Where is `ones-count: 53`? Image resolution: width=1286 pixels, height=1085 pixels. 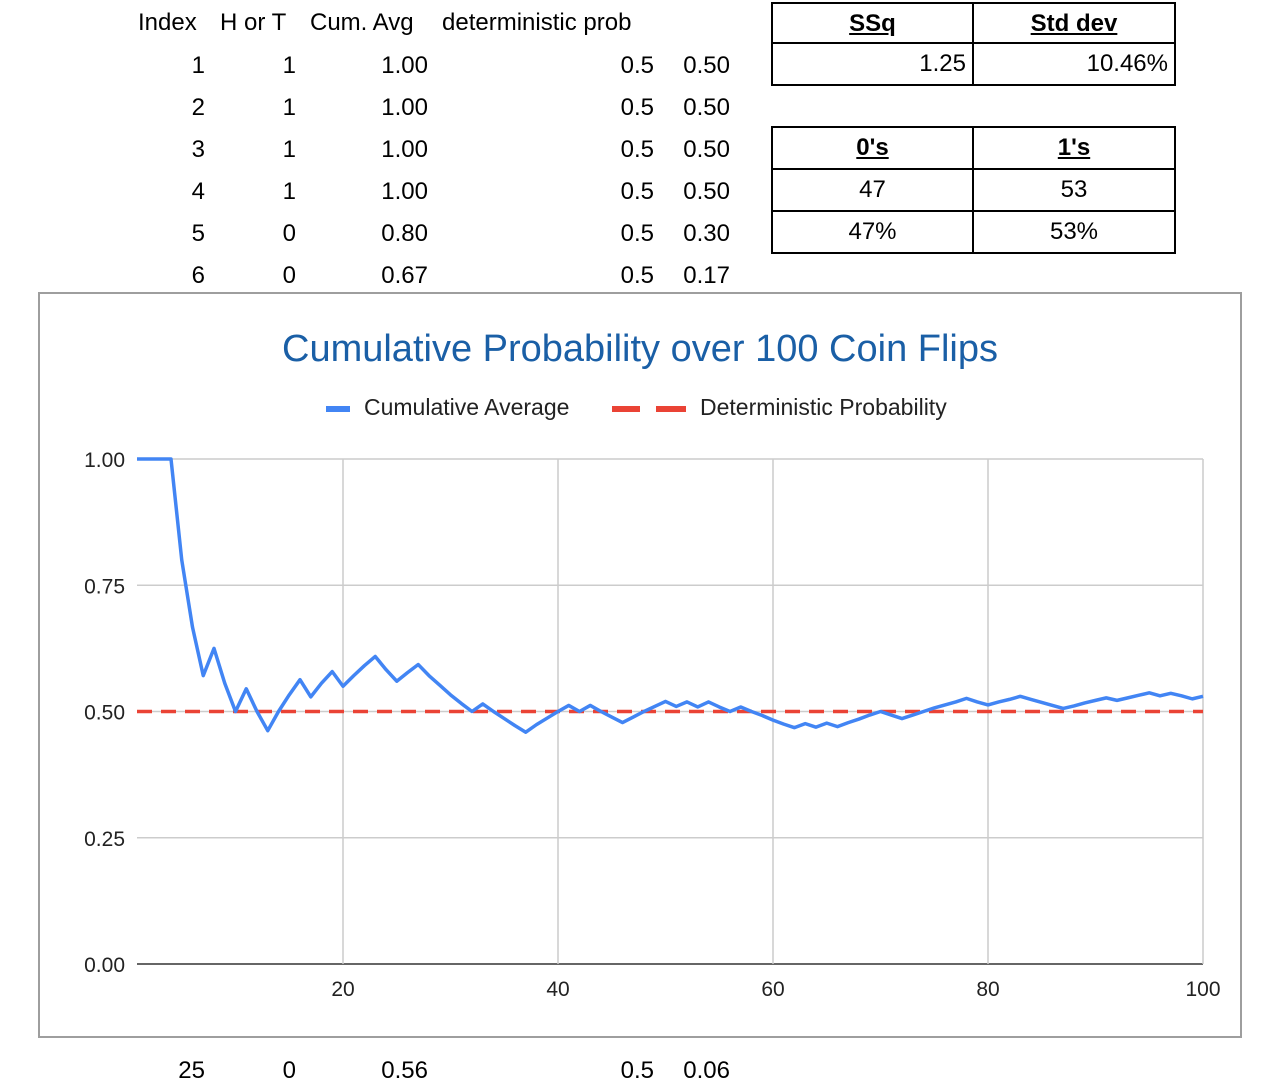
ones-count: 53 is located at coordinates (1074, 191).